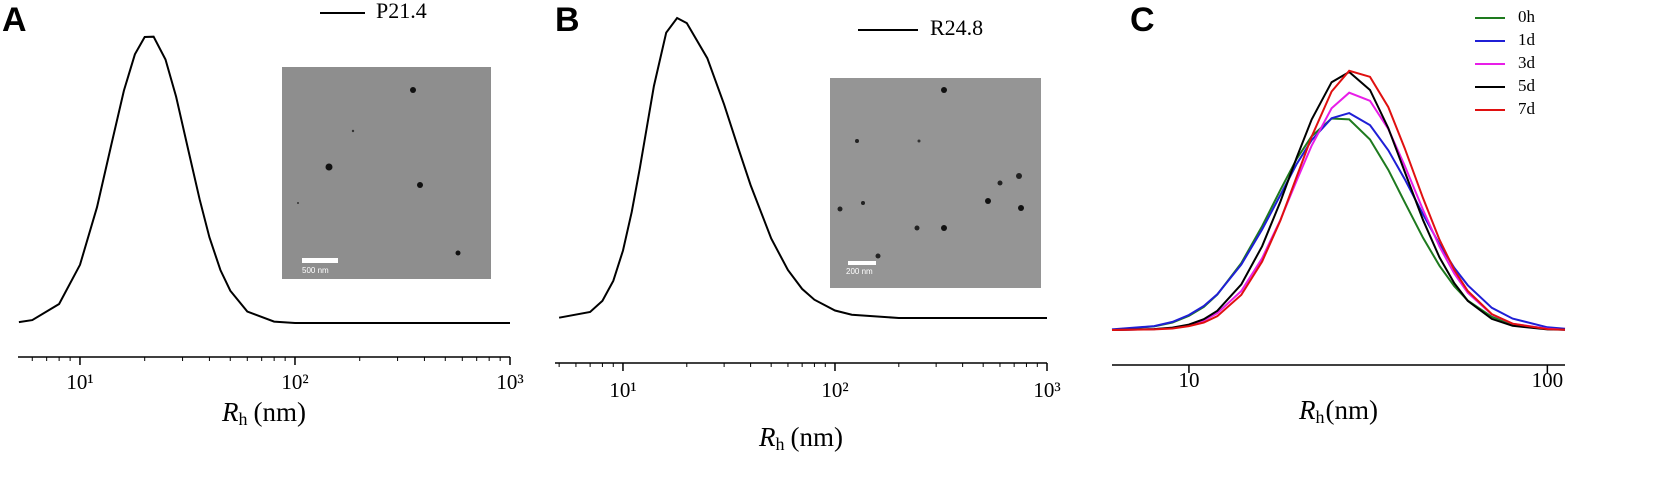 Image resolution: width=1658 pixels, height=484 pixels. What do you see at coordinates (401, 11) in the screenshot?
I see `legend-label: P21.4` at bounding box center [401, 11].